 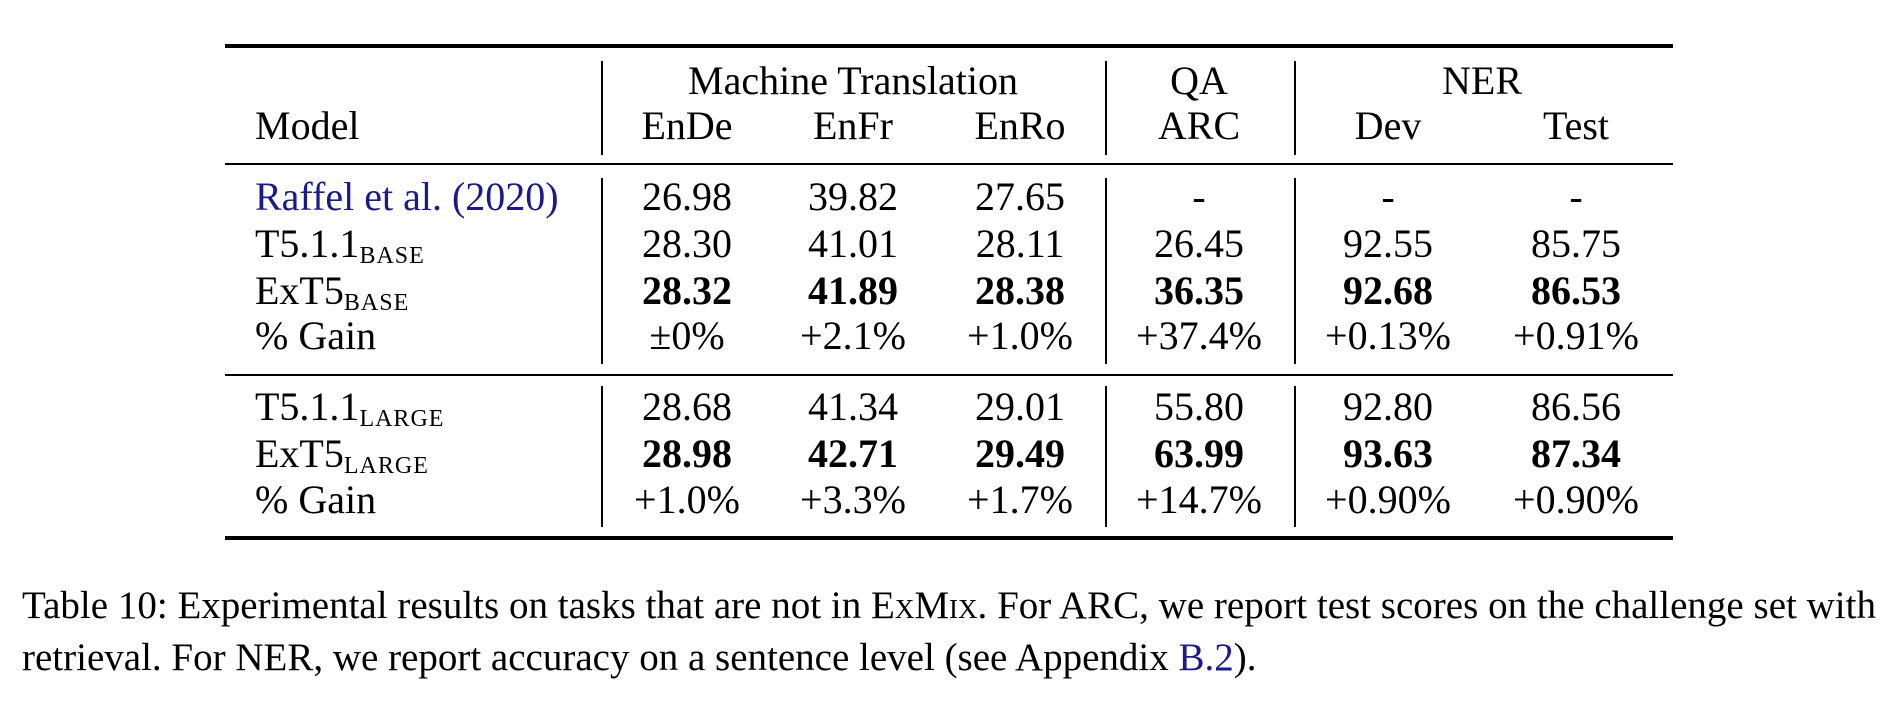 What do you see at coordinates (1388, 243) in the screenshot?
I see `score-cell: 92.55` at bounding box center [1388, 243].